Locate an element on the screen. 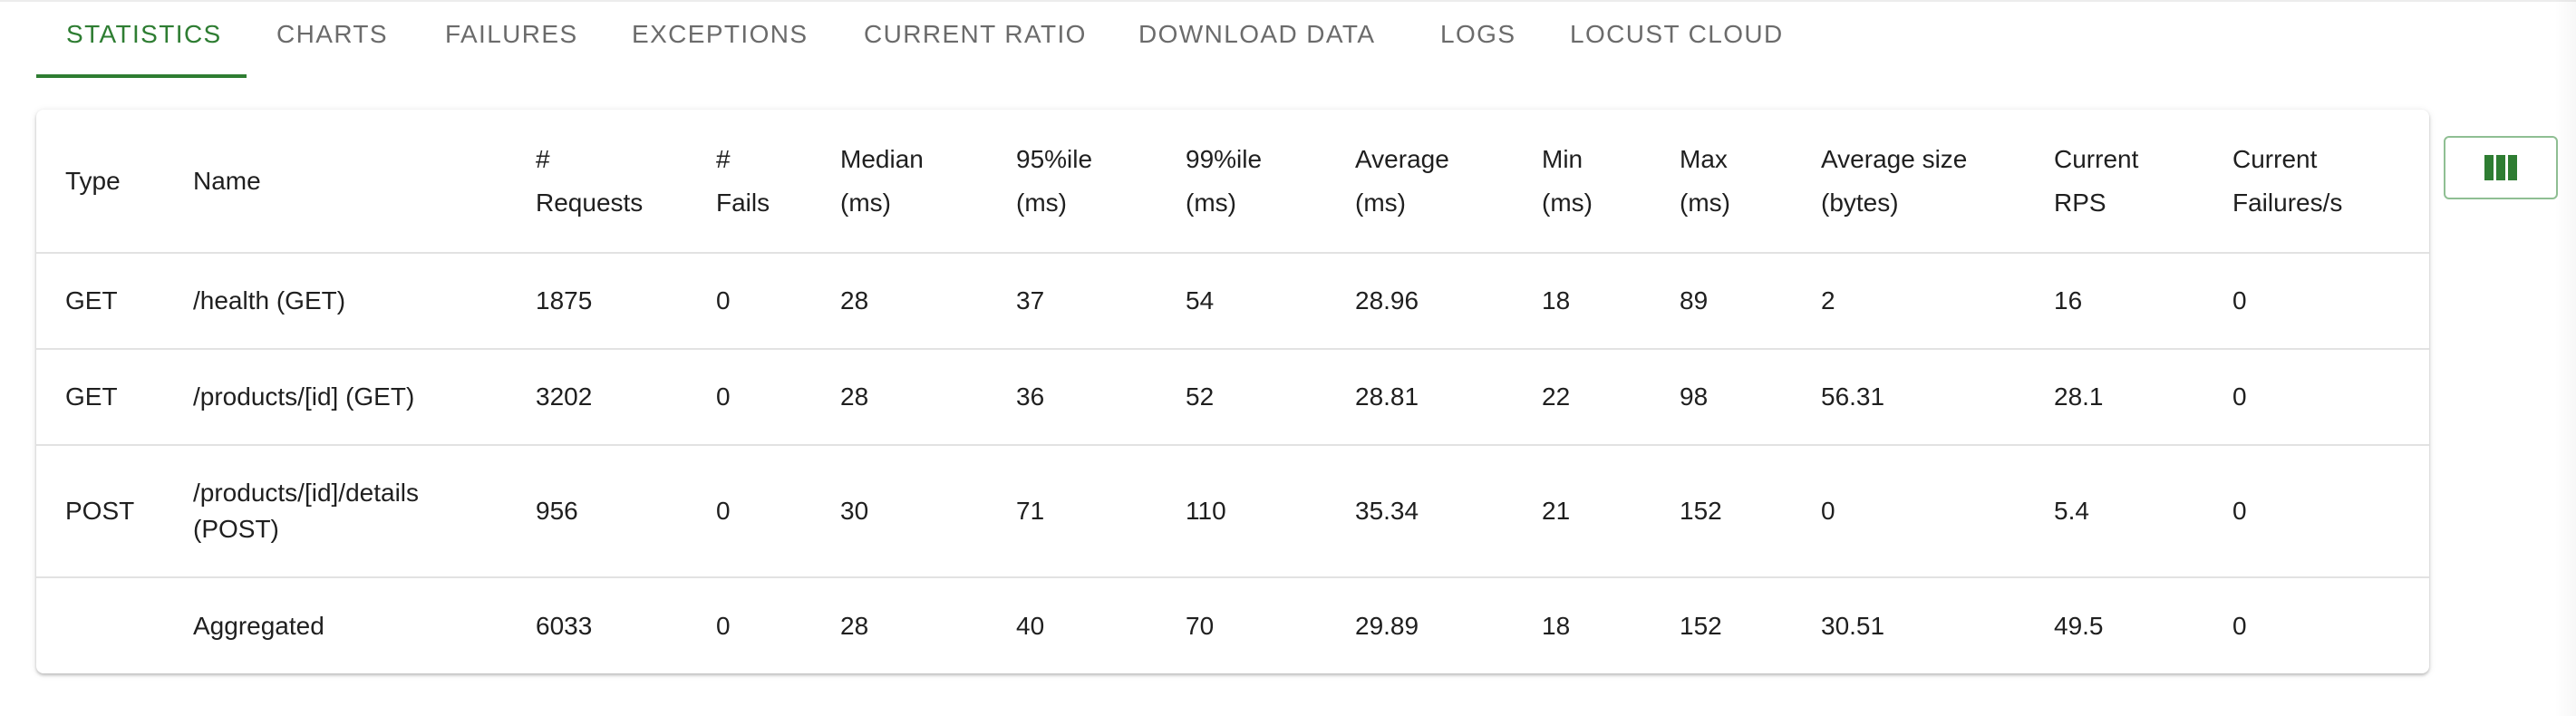  cell-average: 29.89 is located at coordinates (1387, 625).